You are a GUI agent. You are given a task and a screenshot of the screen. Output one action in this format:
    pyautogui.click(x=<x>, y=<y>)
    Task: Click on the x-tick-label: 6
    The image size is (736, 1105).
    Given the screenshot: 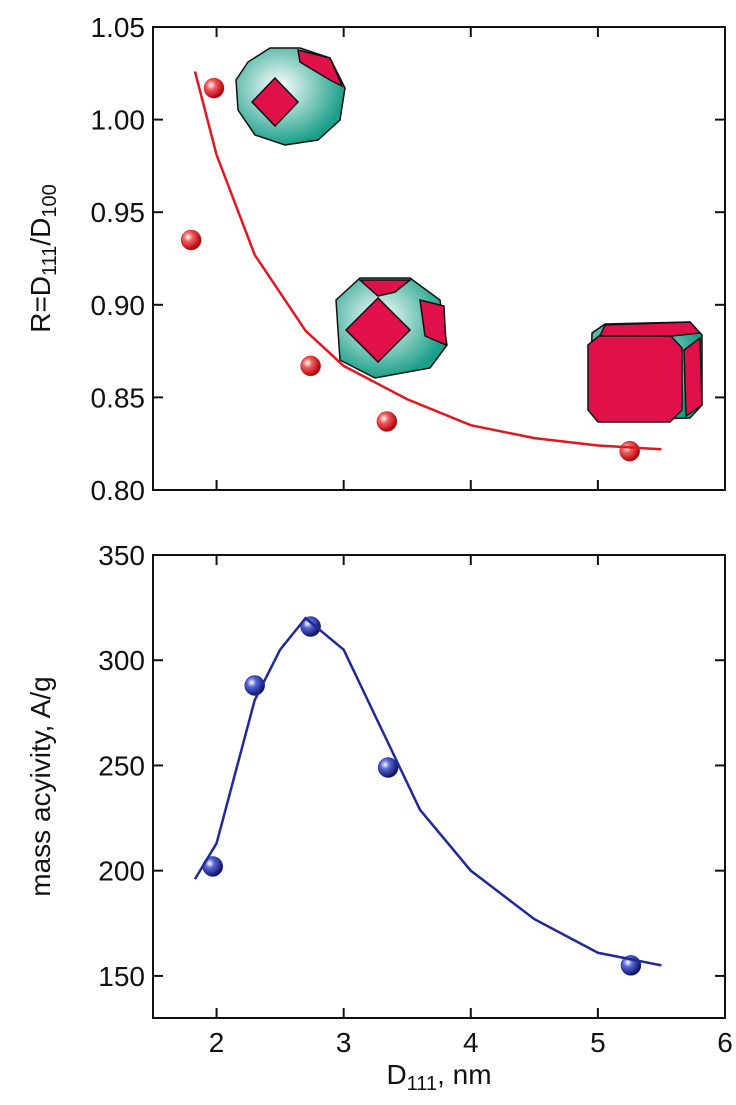 What is the action you would take?
    pyautogui.click(x=725, y=1042)
    